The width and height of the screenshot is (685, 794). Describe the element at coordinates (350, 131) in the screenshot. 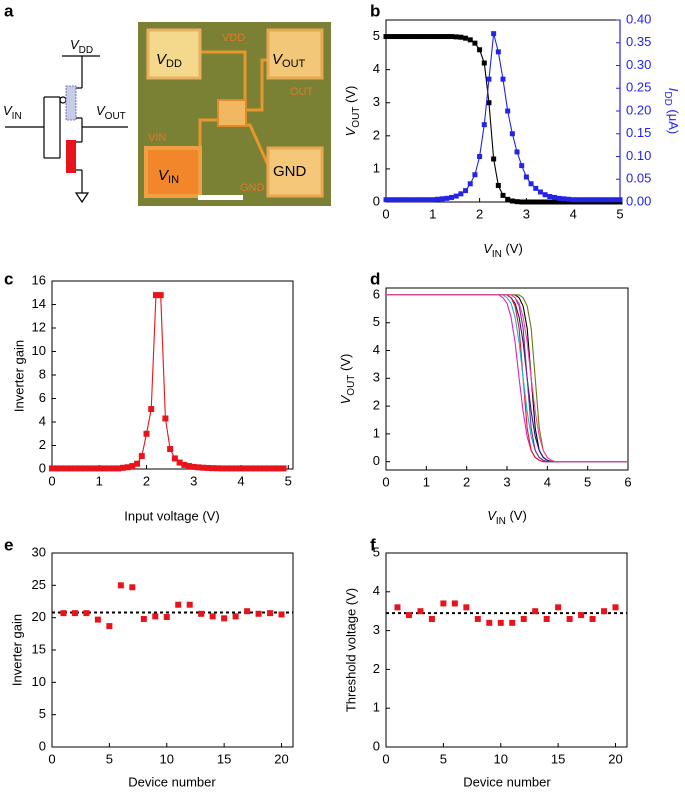

I see `y-axis-label-part: V` at that location.